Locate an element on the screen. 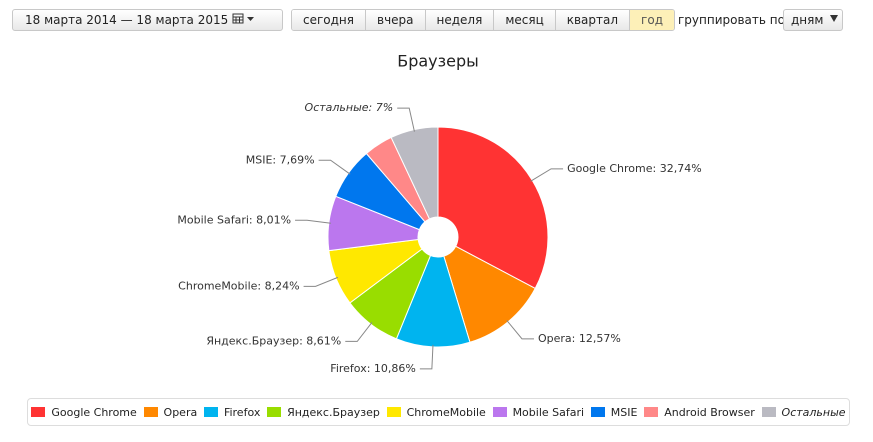 Image resolution: width=873 pixels, height=442 pixels. legend-item: Android Browser is located at coordinates (699, 412).